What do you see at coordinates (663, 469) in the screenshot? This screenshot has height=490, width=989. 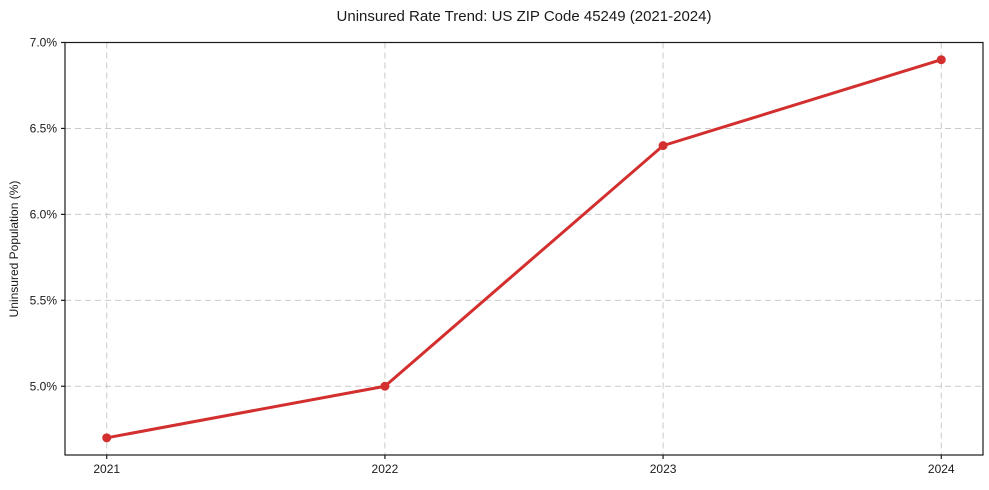 I see `x-tick-label: 2023` at bounding box center [663, 469].